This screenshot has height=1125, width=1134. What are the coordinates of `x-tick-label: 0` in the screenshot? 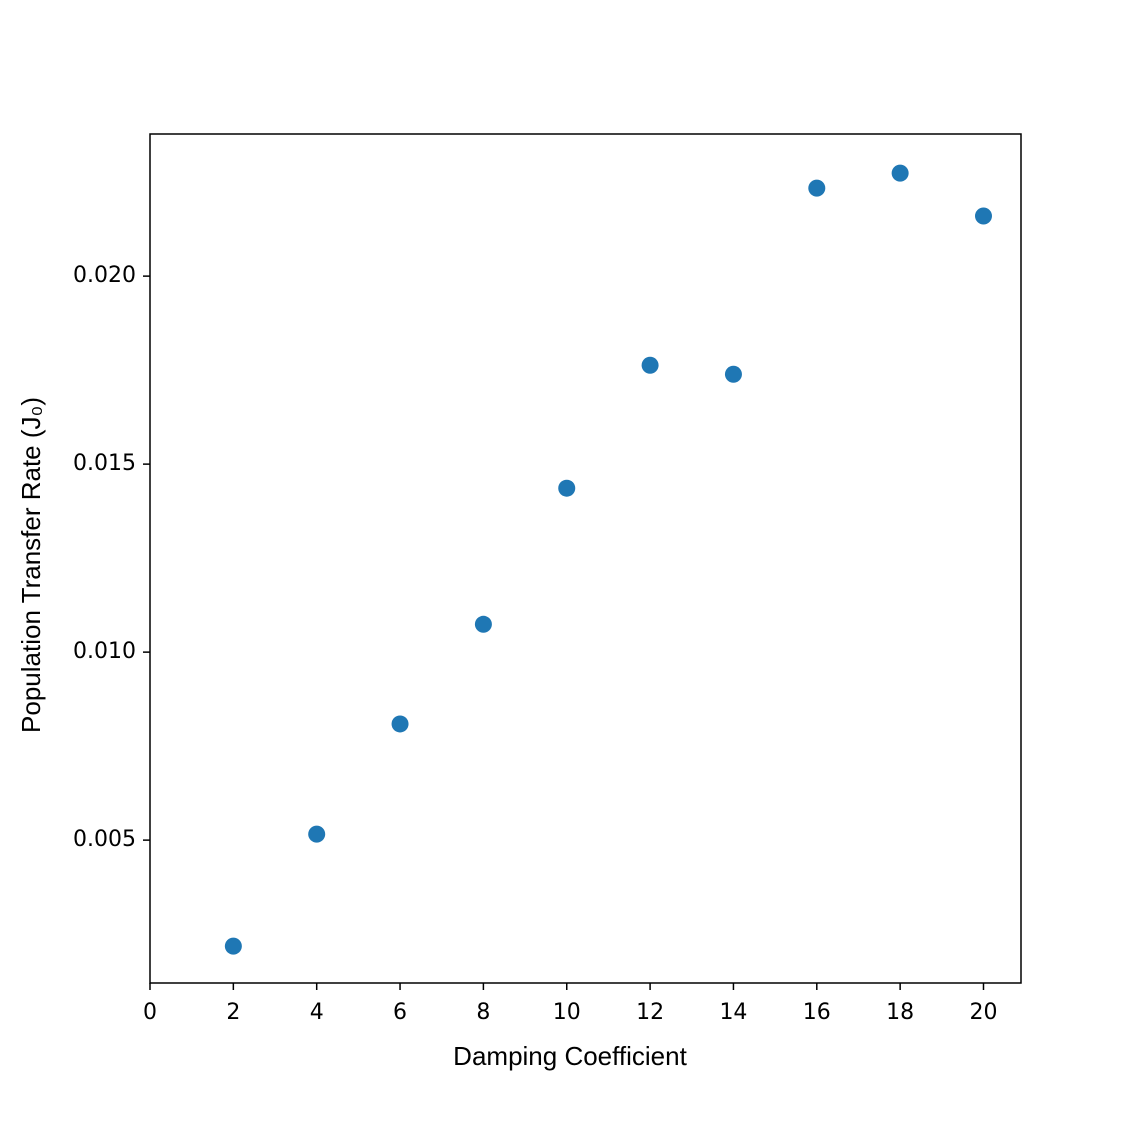 It's located at (150, 1012).